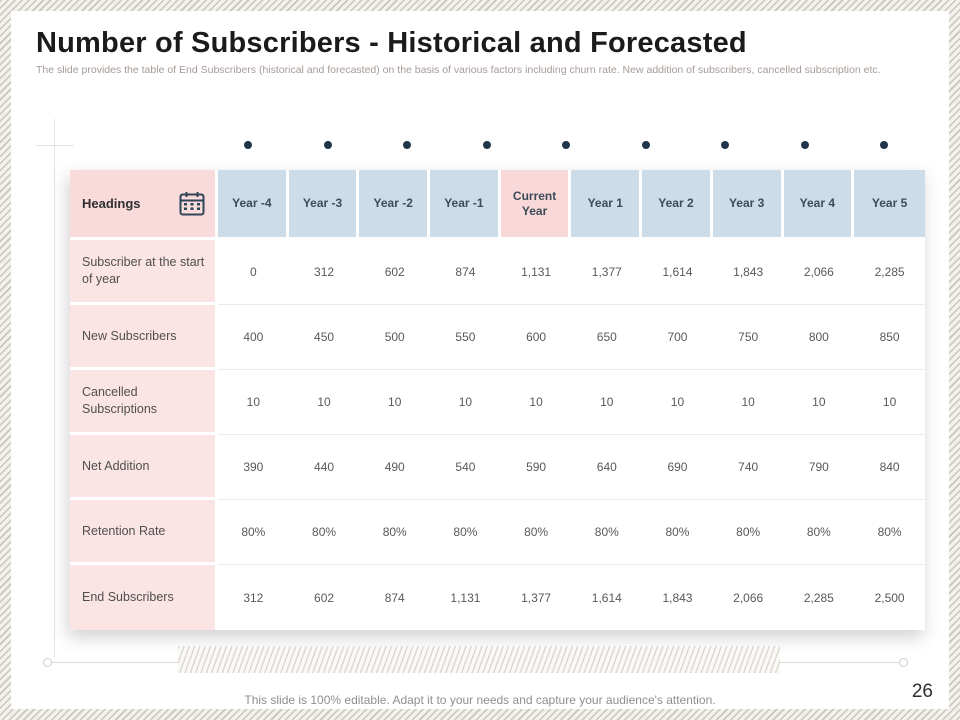 The width and height of the screenshot is (960, 720). Describe the element at coordinates (55, 145) in the screenshot. I see `horizontal-guide-line` at that location.